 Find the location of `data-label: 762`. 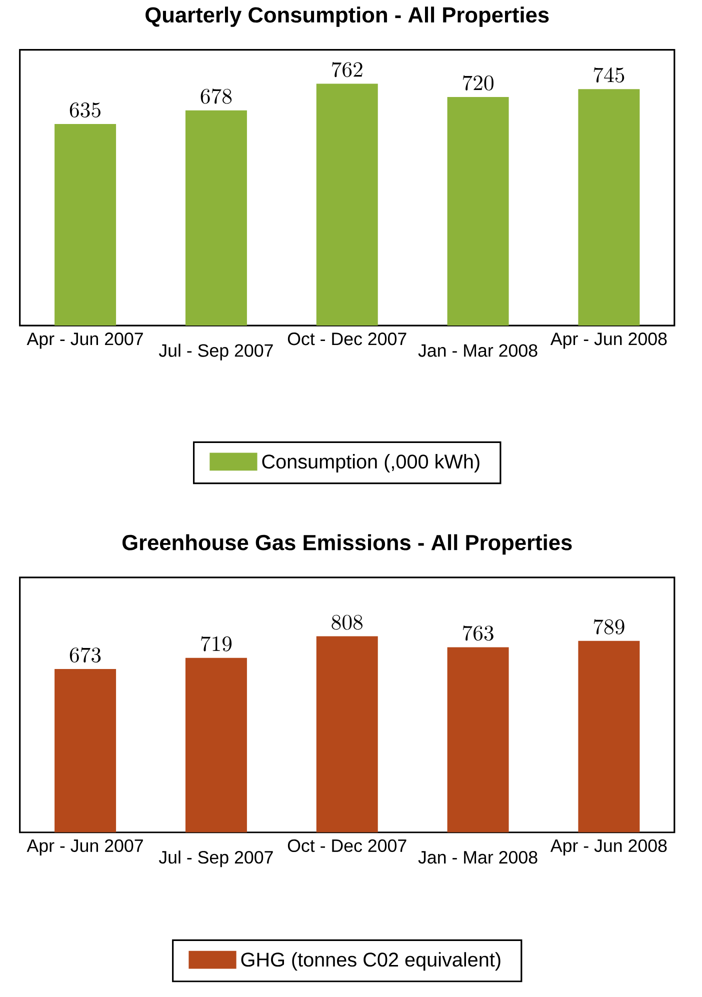

data-label: 762 is located at coordinates (347, 70).